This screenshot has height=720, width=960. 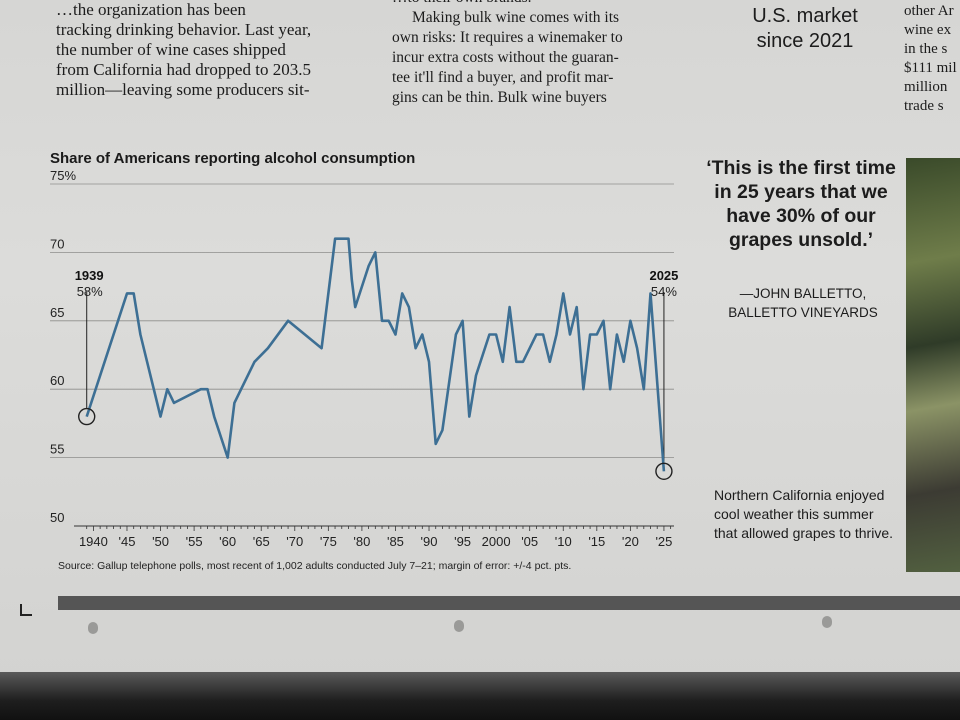 What do you see at coordinates (57, 449) in the screenshot?
I see `y-tick-label: 55` at bounding box center [57, 449].